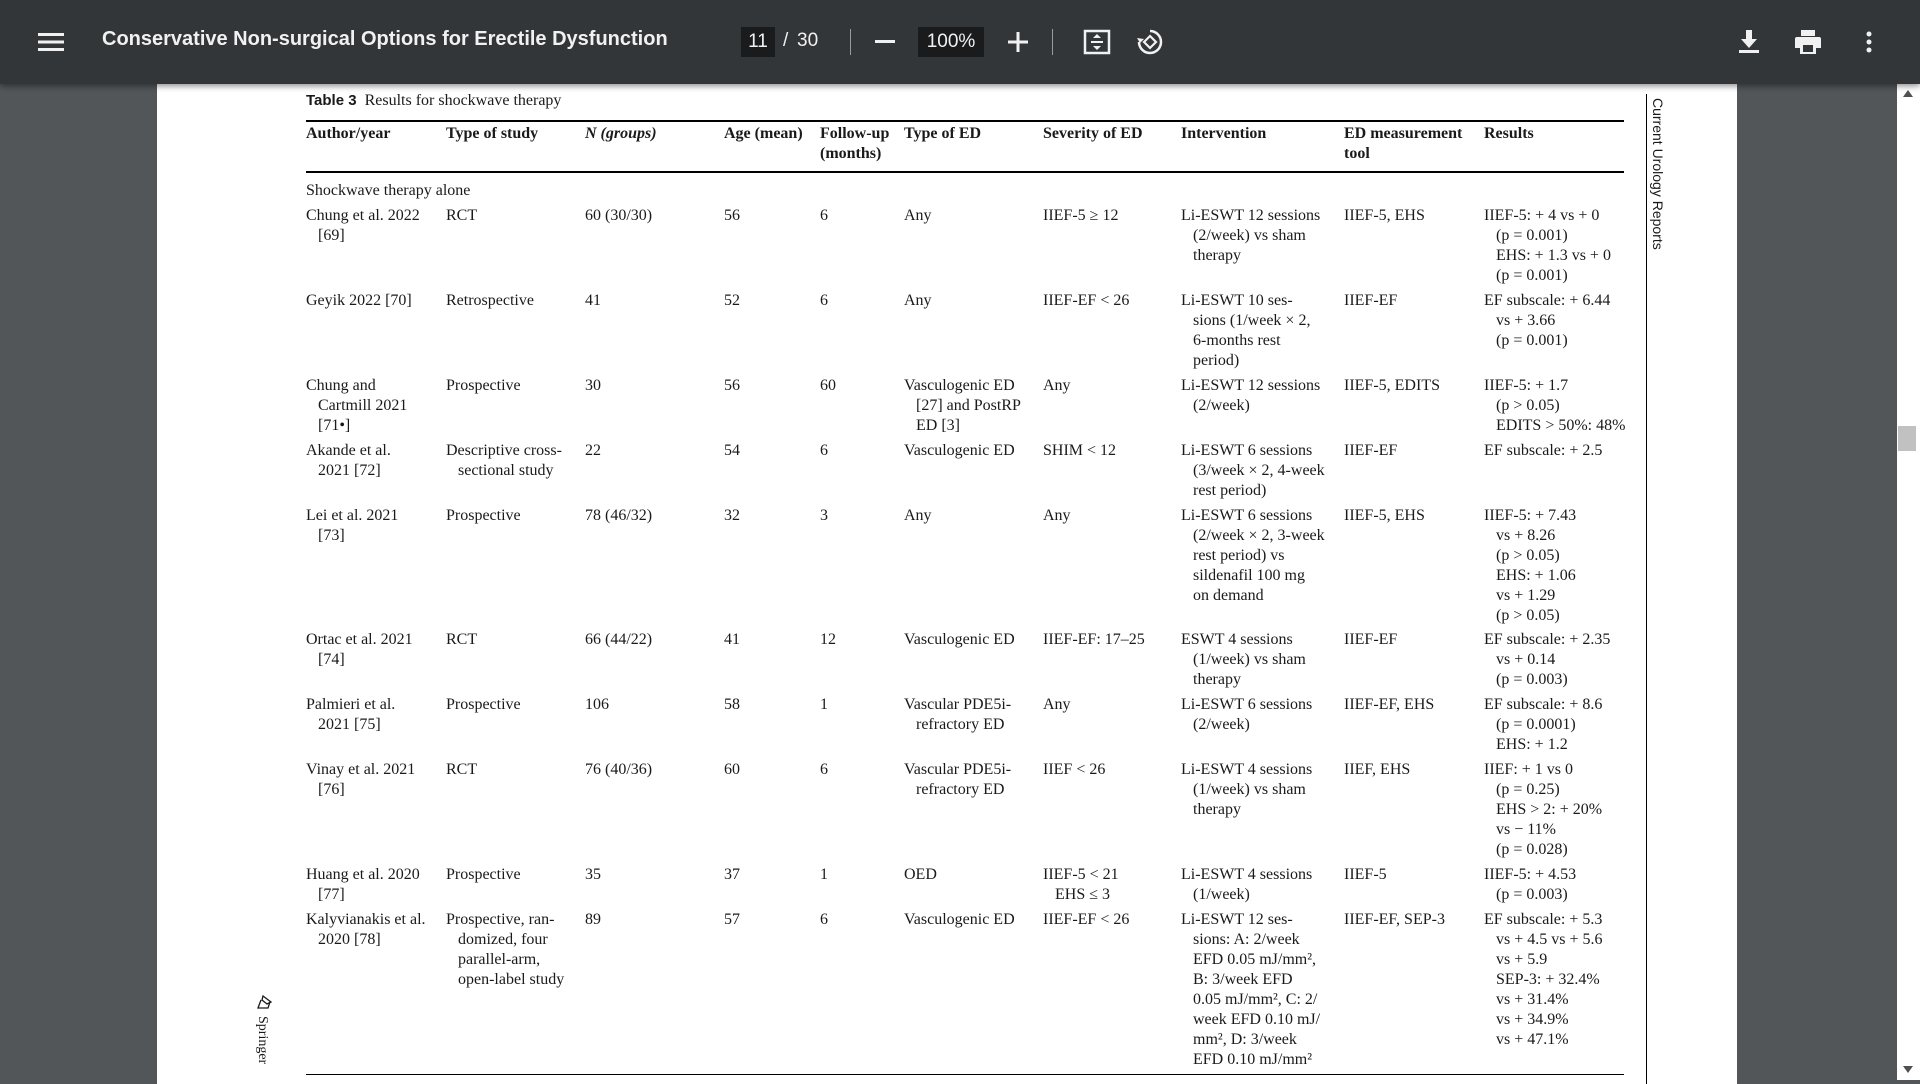 The width and height of the screenshot is (1920, 1084). Describe the element at coordinates (1749, 42) in the screenshot. I see `download-icon` at that location.